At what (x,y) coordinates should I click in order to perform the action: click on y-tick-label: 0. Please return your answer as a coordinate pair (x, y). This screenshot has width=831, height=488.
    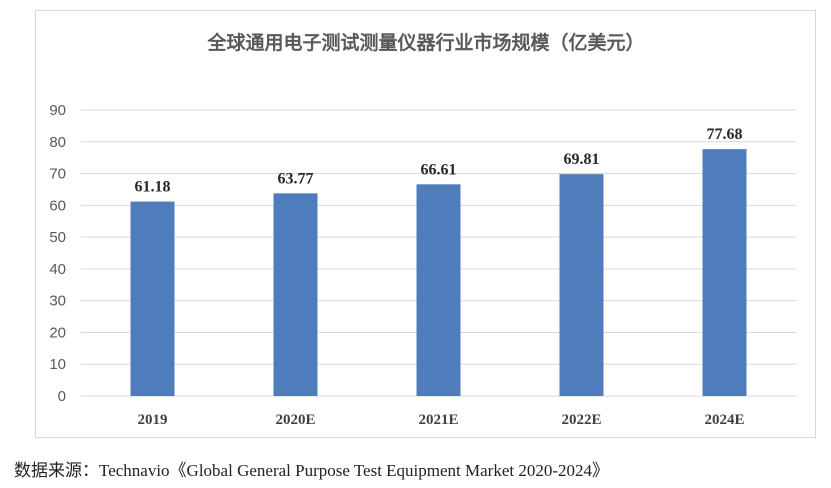
    Looking at the image, I should click on (62, 396).